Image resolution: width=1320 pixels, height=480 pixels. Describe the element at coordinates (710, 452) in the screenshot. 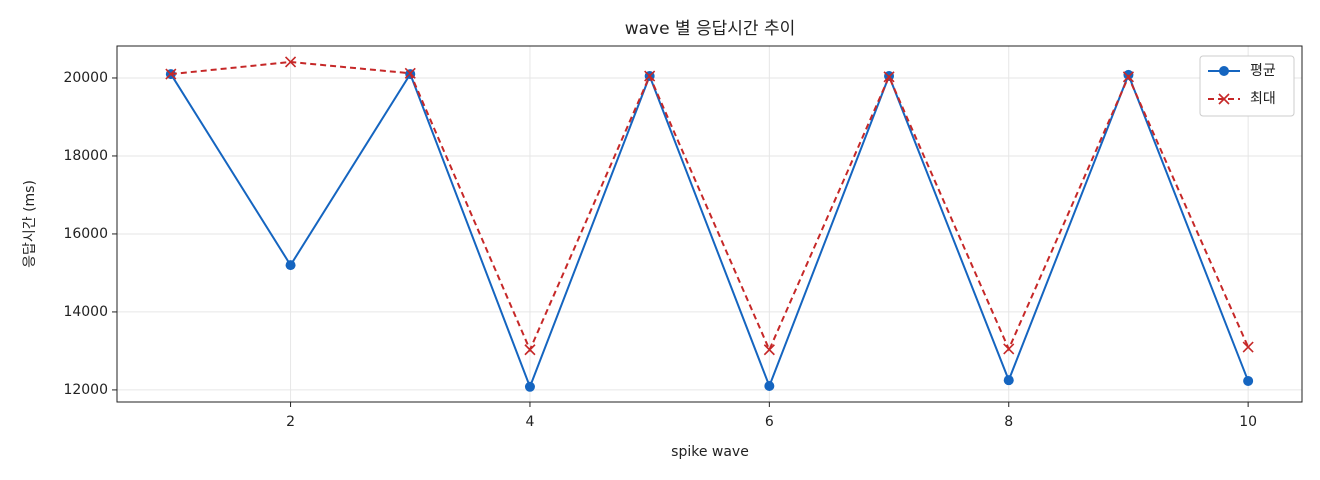

I see `x-axis-label: spike wave` at that location.